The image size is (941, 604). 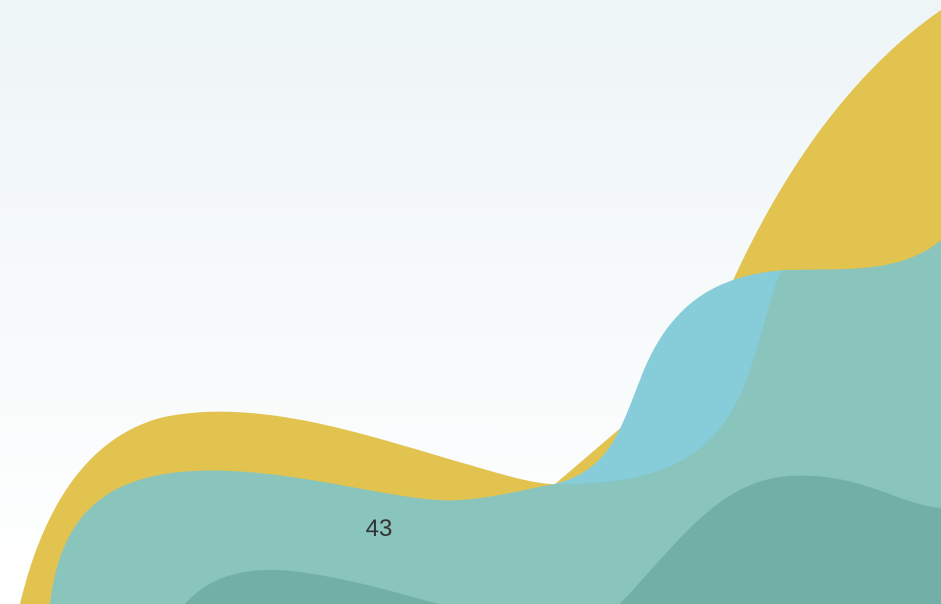 I want to click on dark-teal-wave-right, so click(x=780, y=539).